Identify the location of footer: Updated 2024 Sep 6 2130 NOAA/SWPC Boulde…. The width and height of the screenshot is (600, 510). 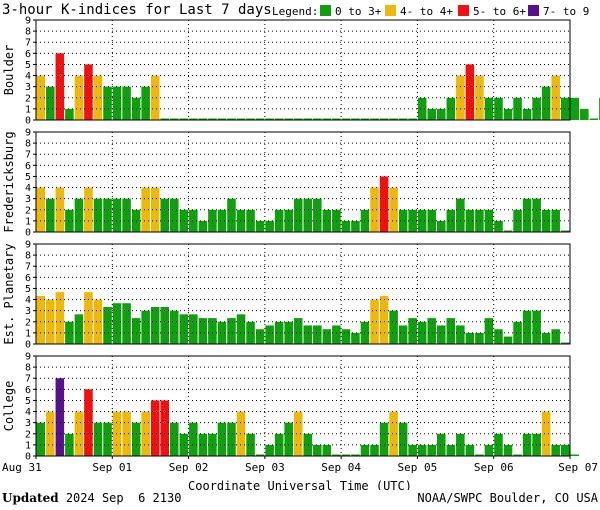
(300, 499).